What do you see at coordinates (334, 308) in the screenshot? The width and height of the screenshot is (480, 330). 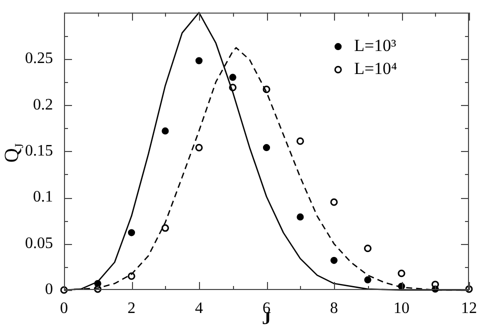 I see `x-tick-label: 8` at bounding box center [334, 308].